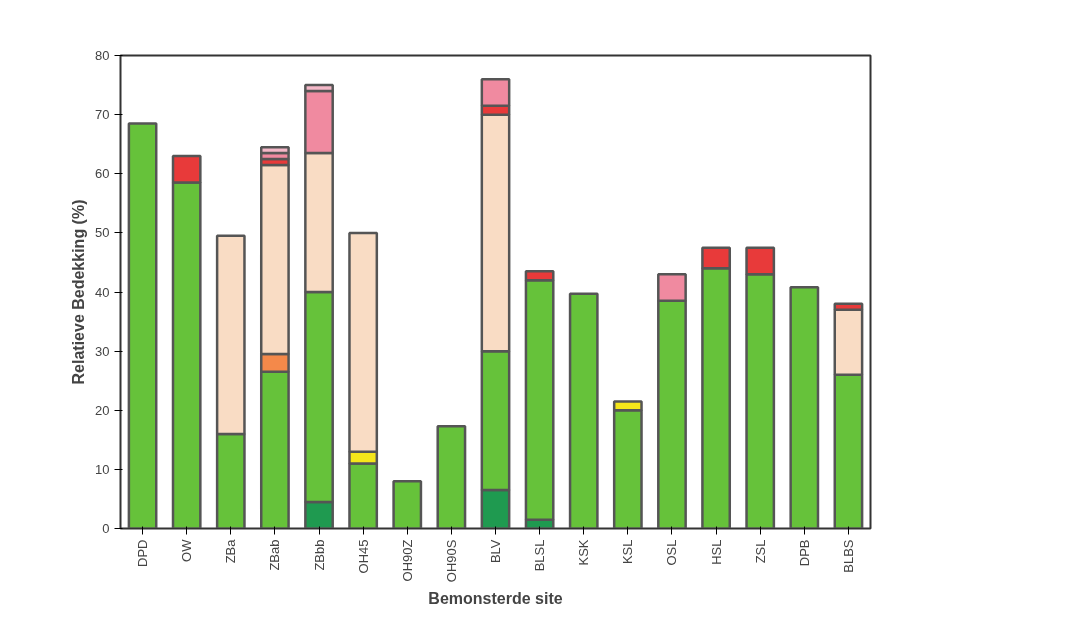 The image size is (1075, 628). Describe the element at coordinates (102, 115) in the screenshot. I see `y-tick-label: 70` at that location.